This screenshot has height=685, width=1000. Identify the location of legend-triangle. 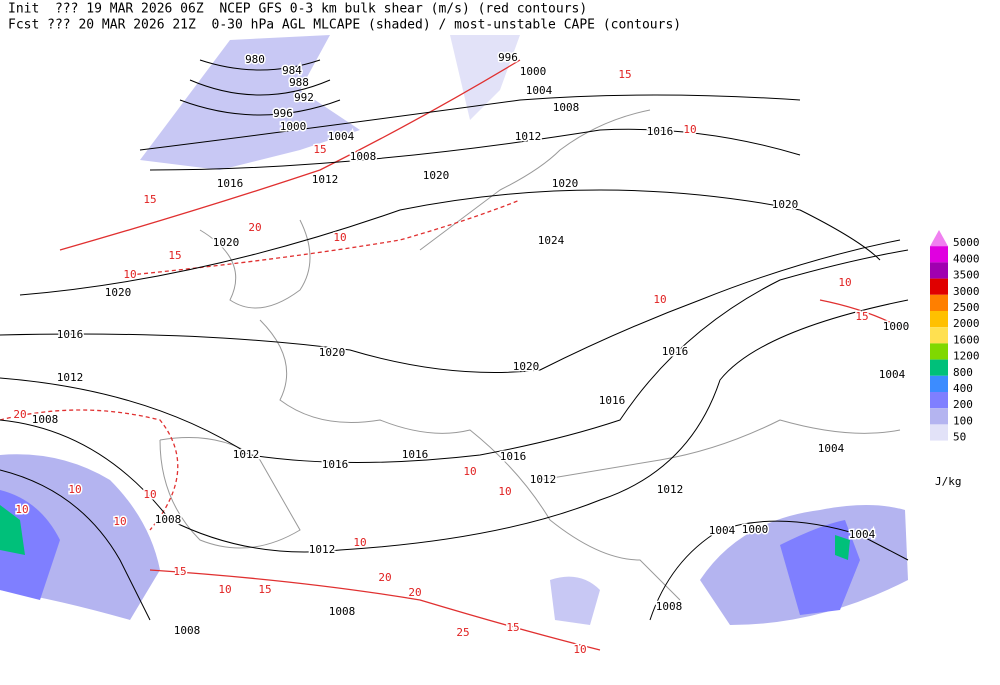
(939, 238).